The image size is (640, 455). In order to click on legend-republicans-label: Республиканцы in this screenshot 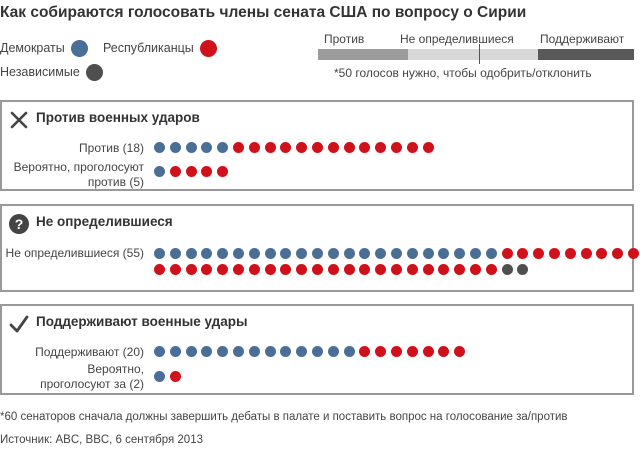, I will do `click(148, 47)`.